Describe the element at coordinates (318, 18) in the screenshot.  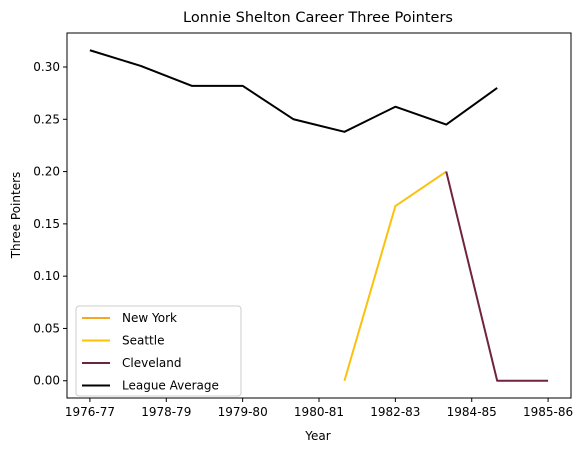
I see `chart-title: Lonnie Shelton Career Three Pointers` at that location.